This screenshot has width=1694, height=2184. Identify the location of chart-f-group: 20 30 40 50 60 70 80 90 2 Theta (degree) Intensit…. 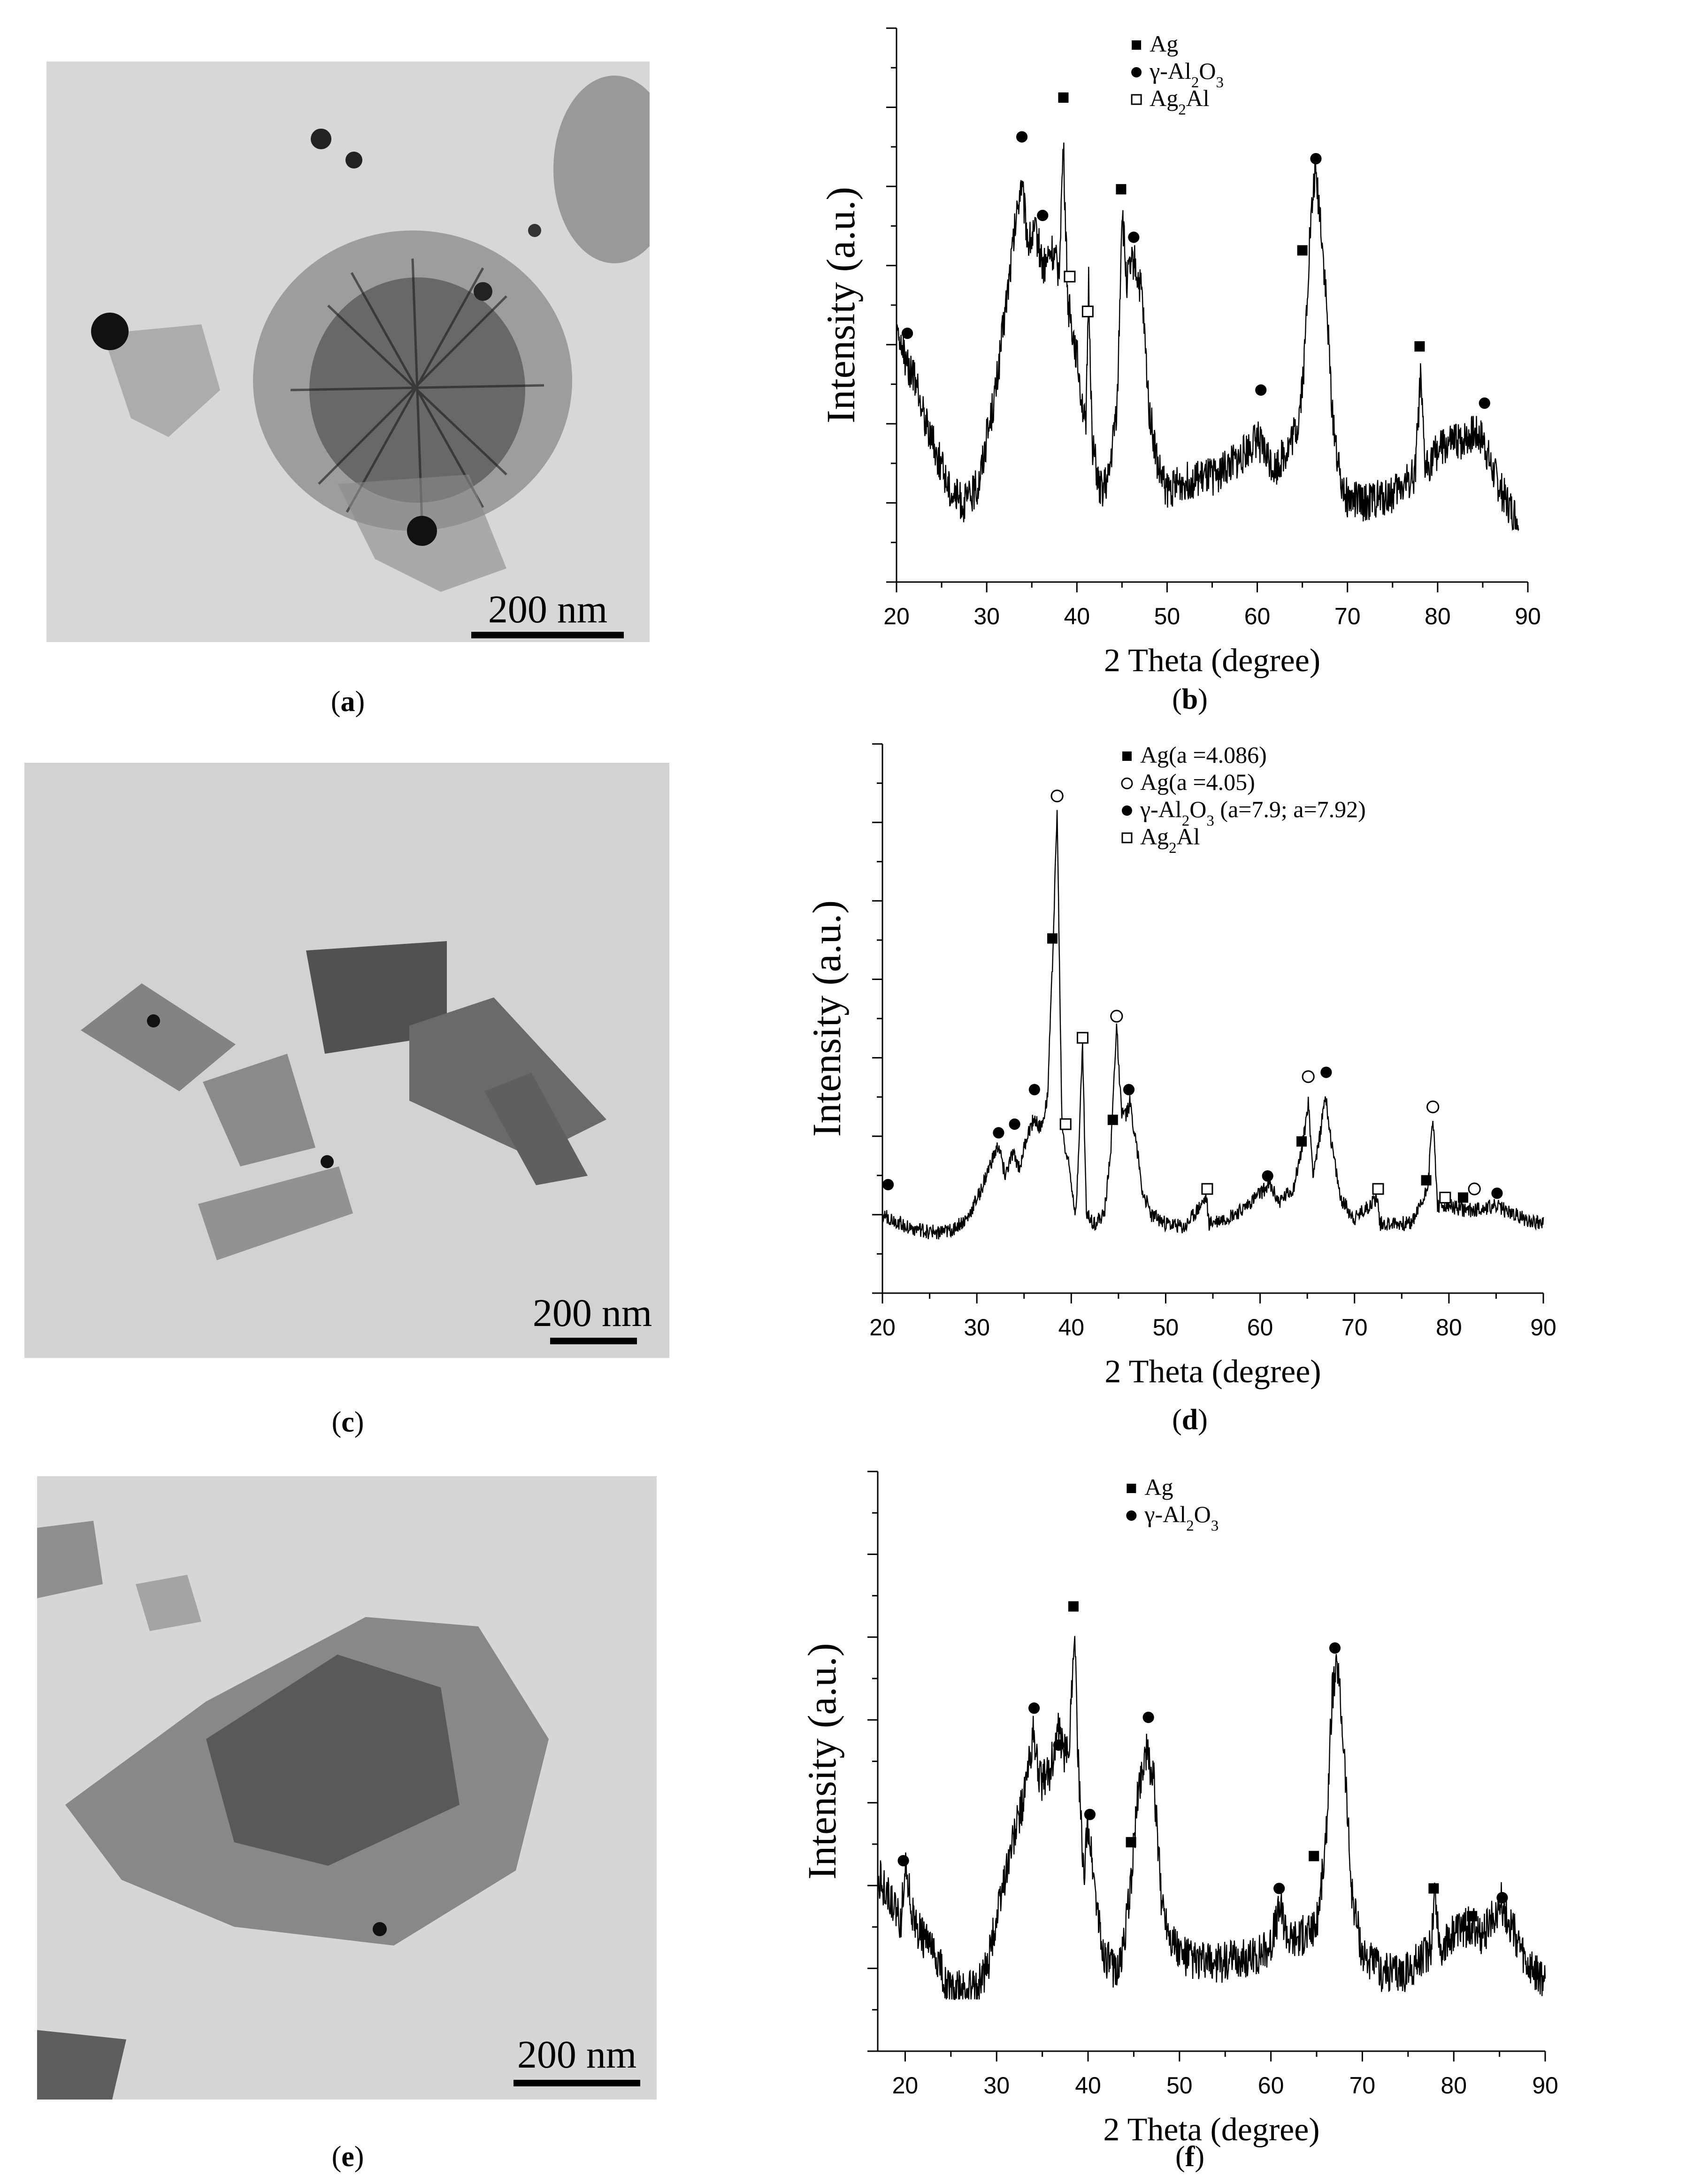
(1178, 1809).